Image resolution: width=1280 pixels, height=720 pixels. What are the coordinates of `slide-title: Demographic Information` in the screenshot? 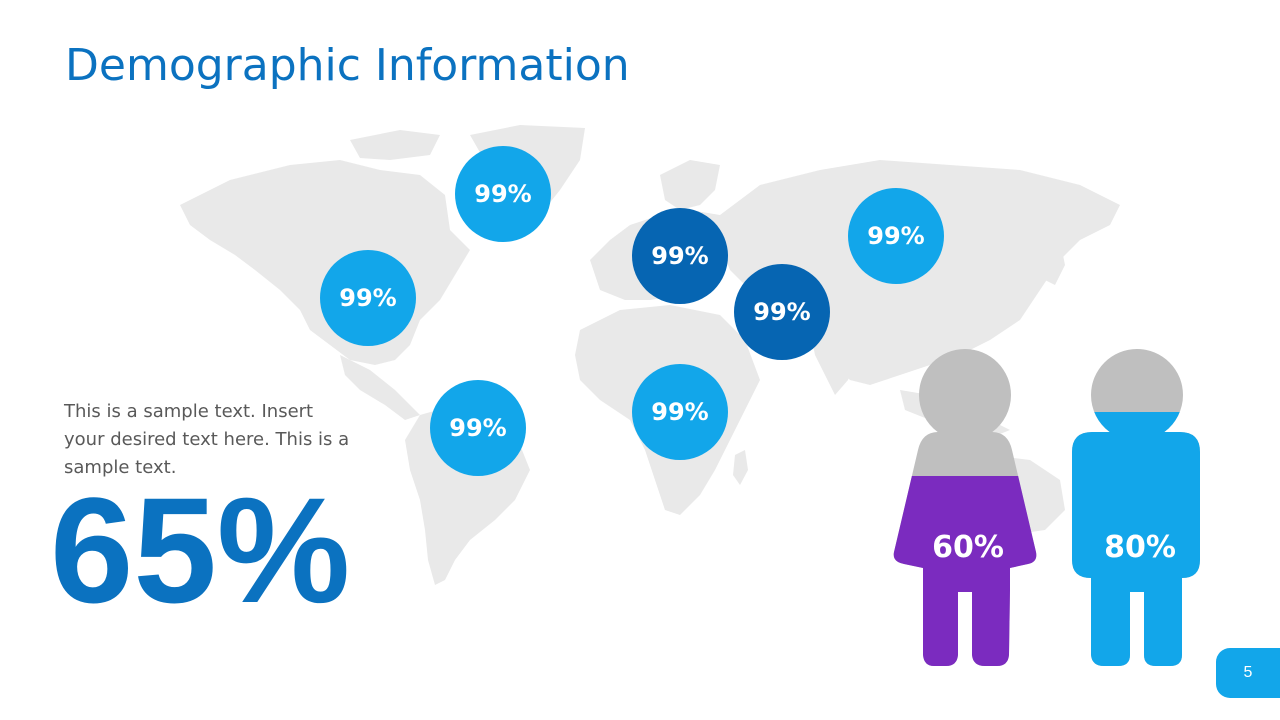 It's located at (347, 65).